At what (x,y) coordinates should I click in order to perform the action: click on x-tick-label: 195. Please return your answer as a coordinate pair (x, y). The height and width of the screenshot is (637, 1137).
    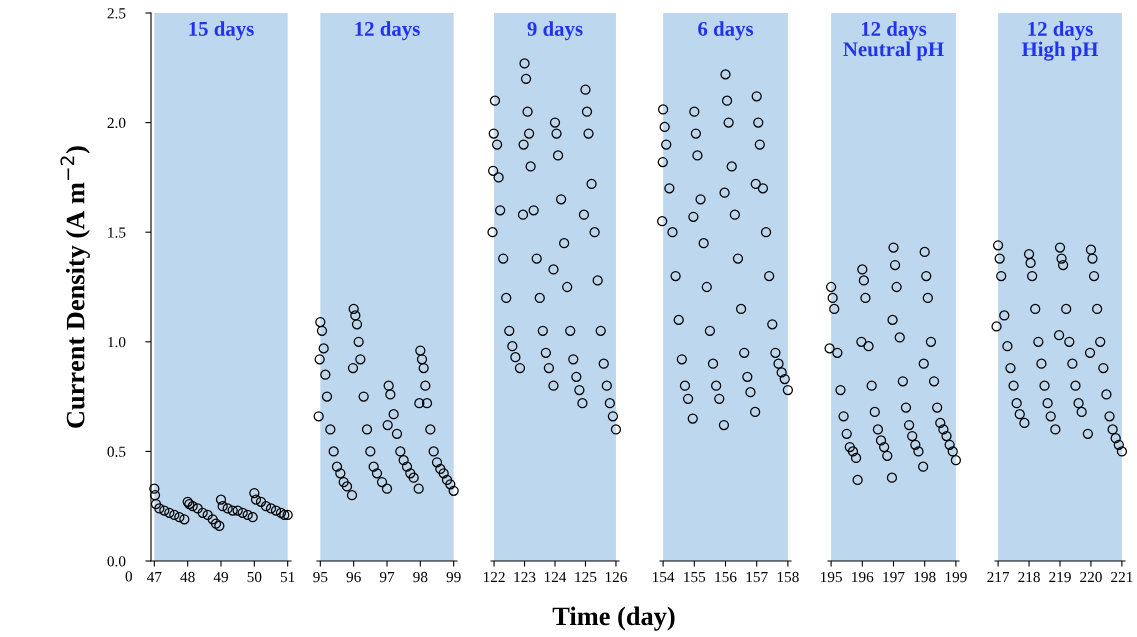
    Looking at the image, I should click on (831, 577).